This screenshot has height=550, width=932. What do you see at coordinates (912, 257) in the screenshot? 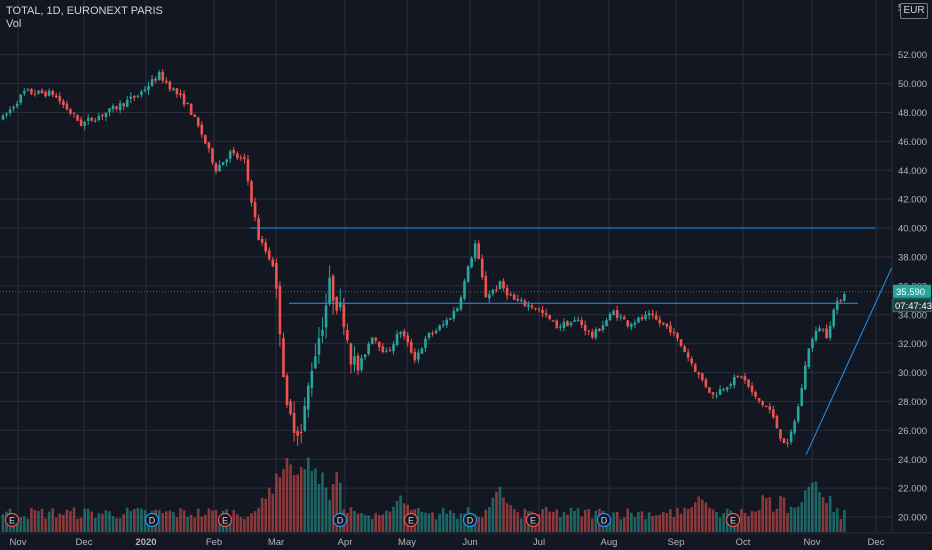
I see `price-tick-label: 38.000` at bounding box center [912, 257].